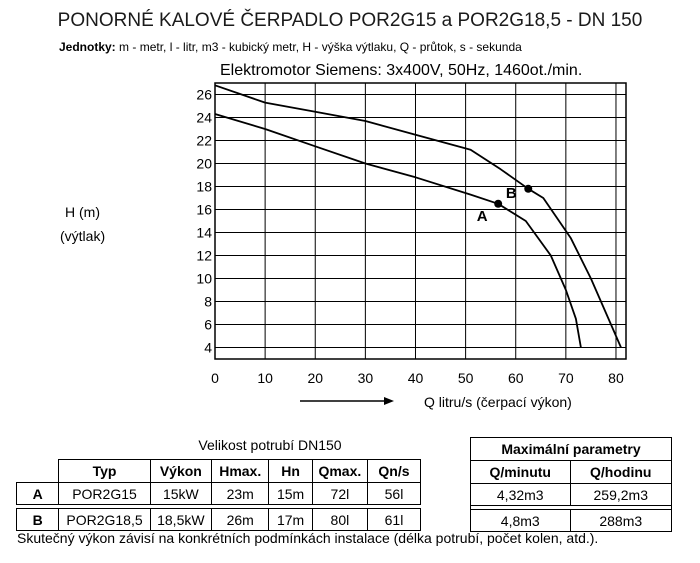 The height and width of the screenshot is (563, 700). I want to click on y-tick-label: 8, so click(208, 302).